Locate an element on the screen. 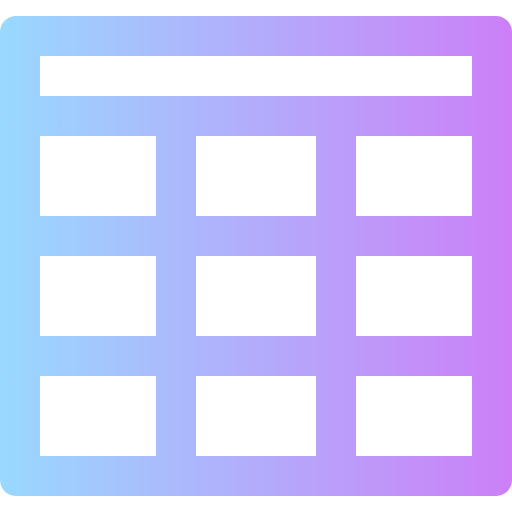 The image size is (512, 512). table-cell-r2-c1 is located at coordinates (98, 296).